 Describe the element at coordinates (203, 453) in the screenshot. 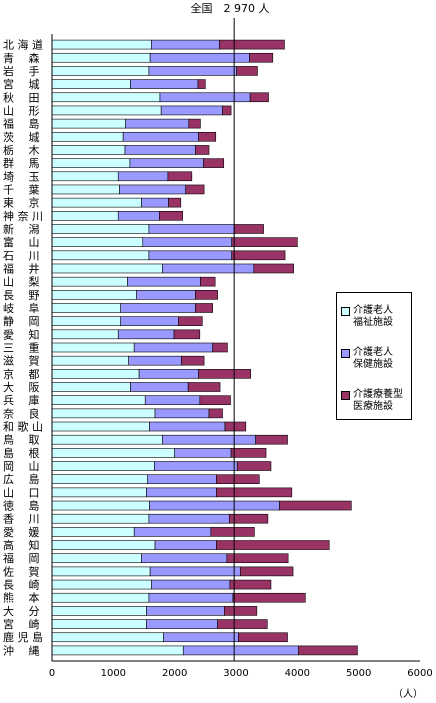

I see `bar-segment-島根-1` at that location.